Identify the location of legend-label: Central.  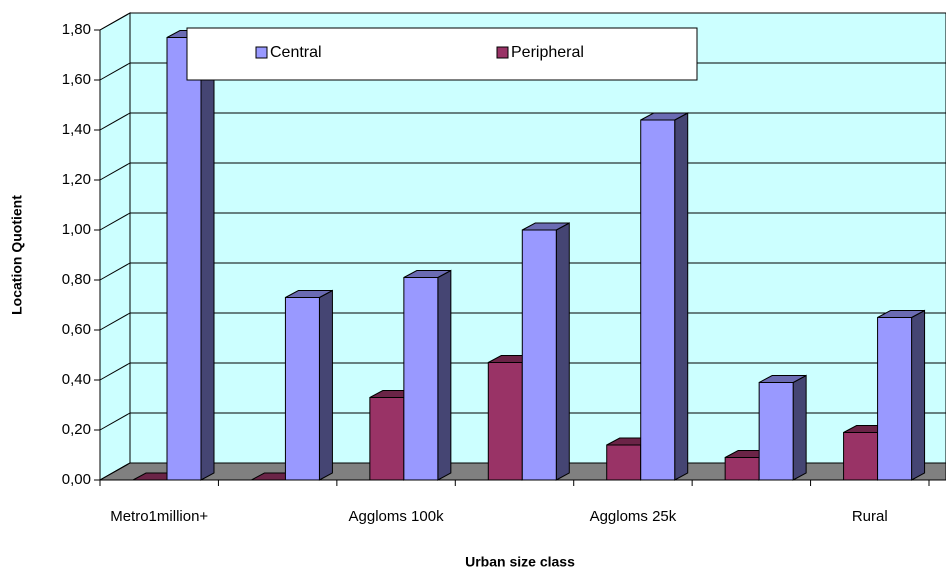
(296, 52).